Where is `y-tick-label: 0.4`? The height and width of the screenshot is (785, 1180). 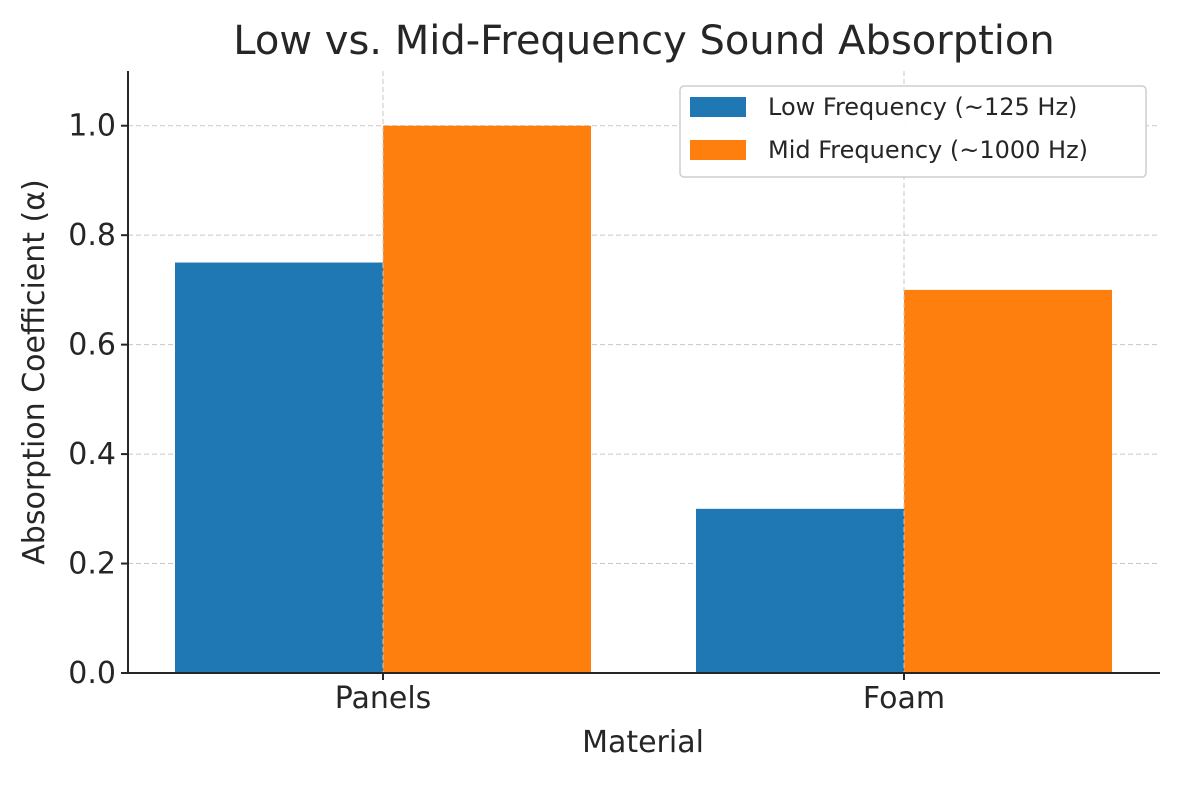 y-tick-label: 0.4 is located at coordinates (92, 454).